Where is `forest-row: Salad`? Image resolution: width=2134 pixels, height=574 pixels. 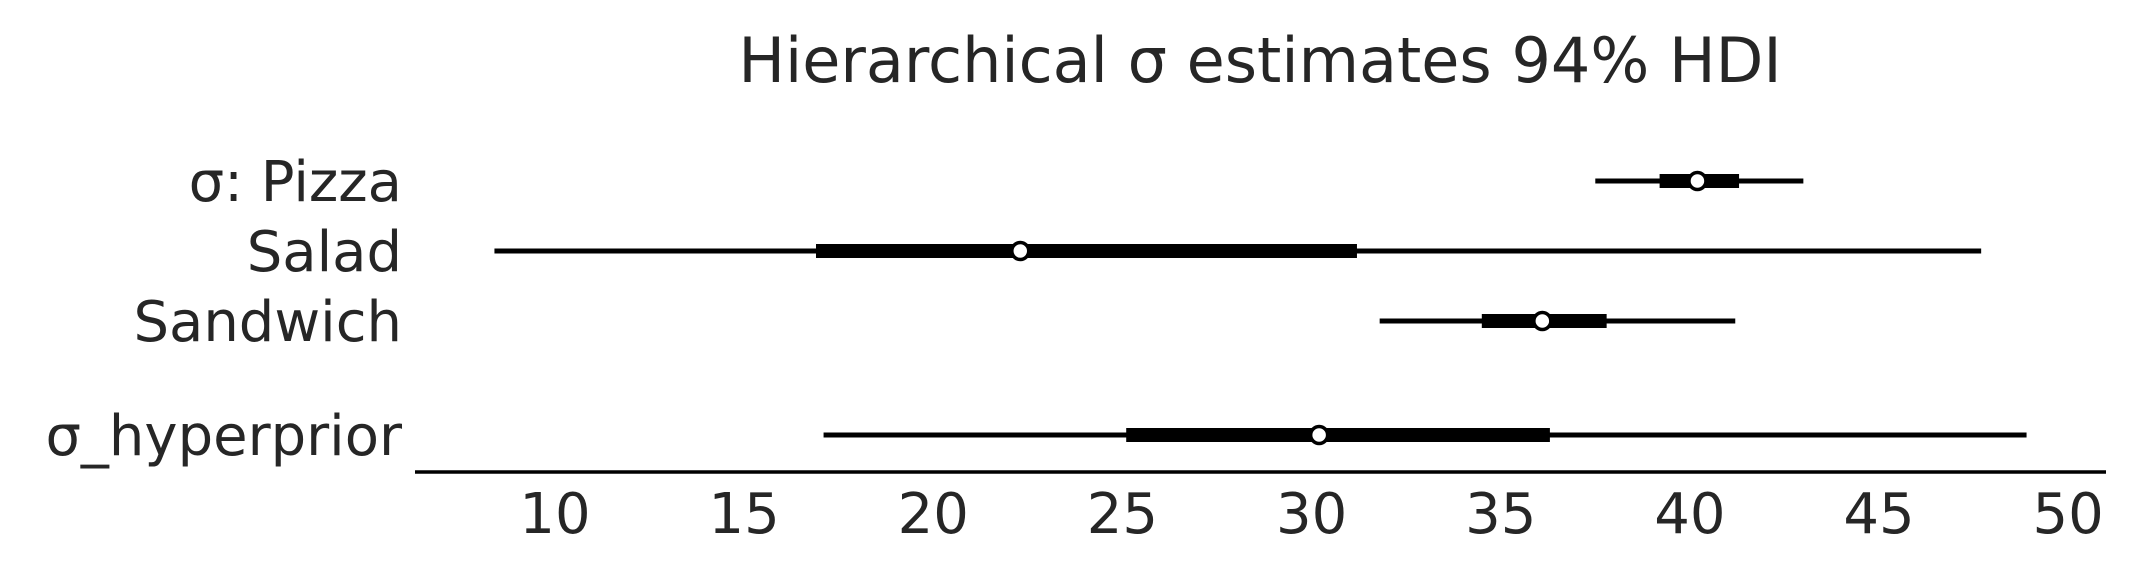 forest-row: Salad is located at coordinates (1114, 252).